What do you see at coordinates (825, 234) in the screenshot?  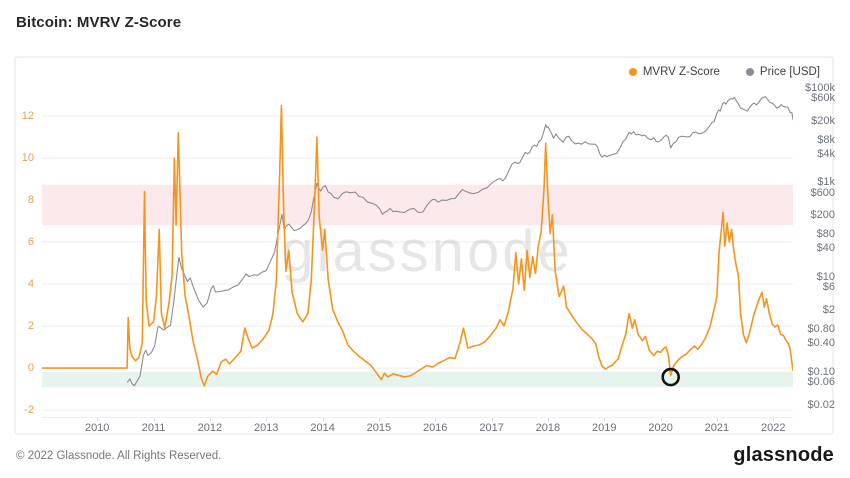 I see `y-right-tick-80: $80` at bounding box center [825, 234].